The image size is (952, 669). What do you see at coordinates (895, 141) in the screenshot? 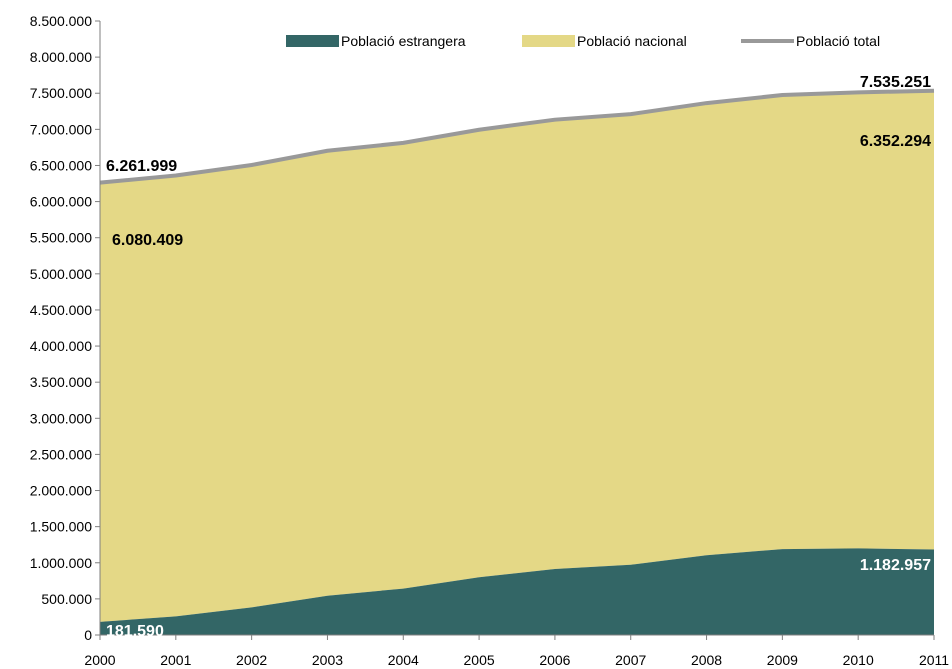
I see `data-label: 6.352.294` at bounding box center [895, 141].